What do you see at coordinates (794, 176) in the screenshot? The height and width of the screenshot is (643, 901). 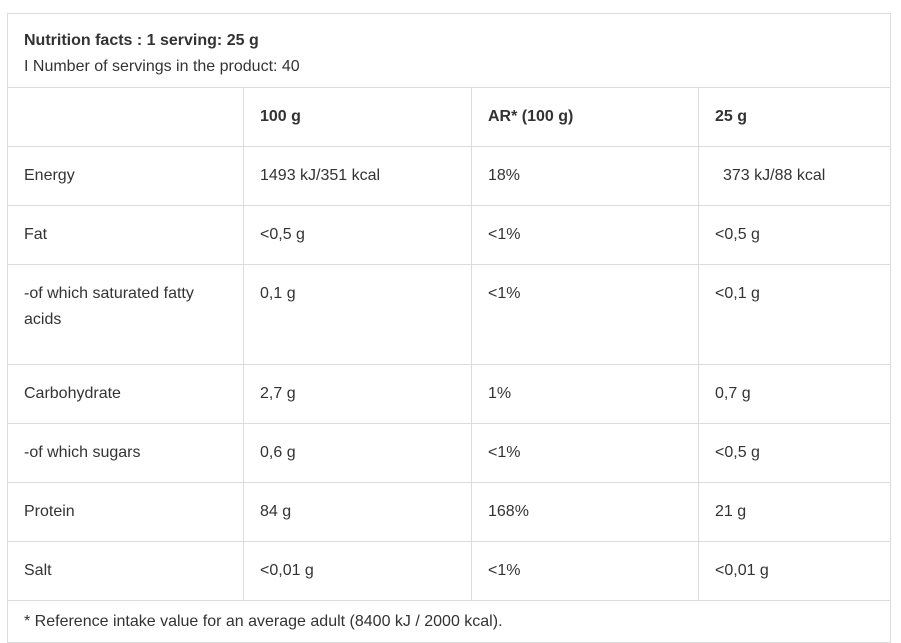 I see `value-25g: 373 kJ/88 kcal` at bounding box center [794, 176].